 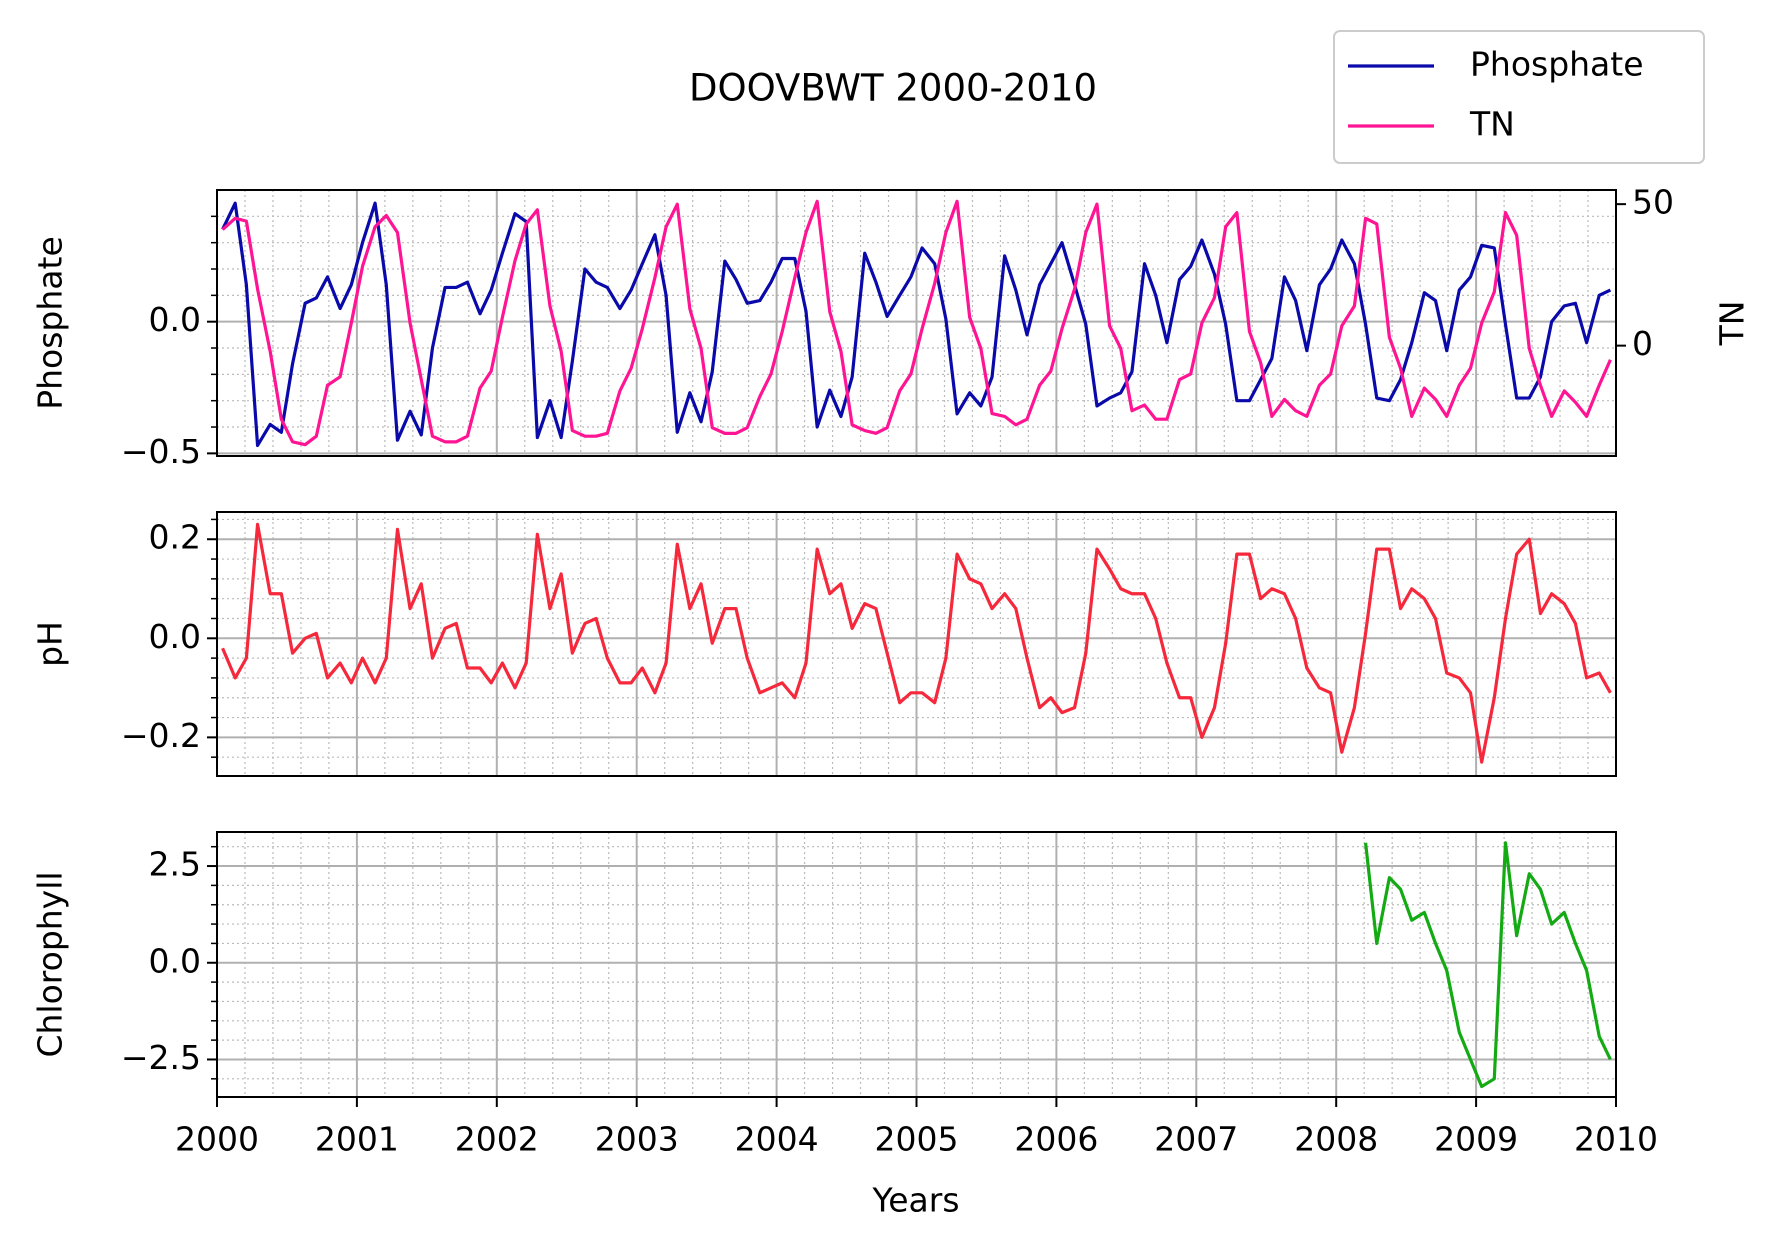 What do you see at coordinates (1492, 124) in the screenshot?
I see `legend-label: TN` at bounding box center [1492, 124].